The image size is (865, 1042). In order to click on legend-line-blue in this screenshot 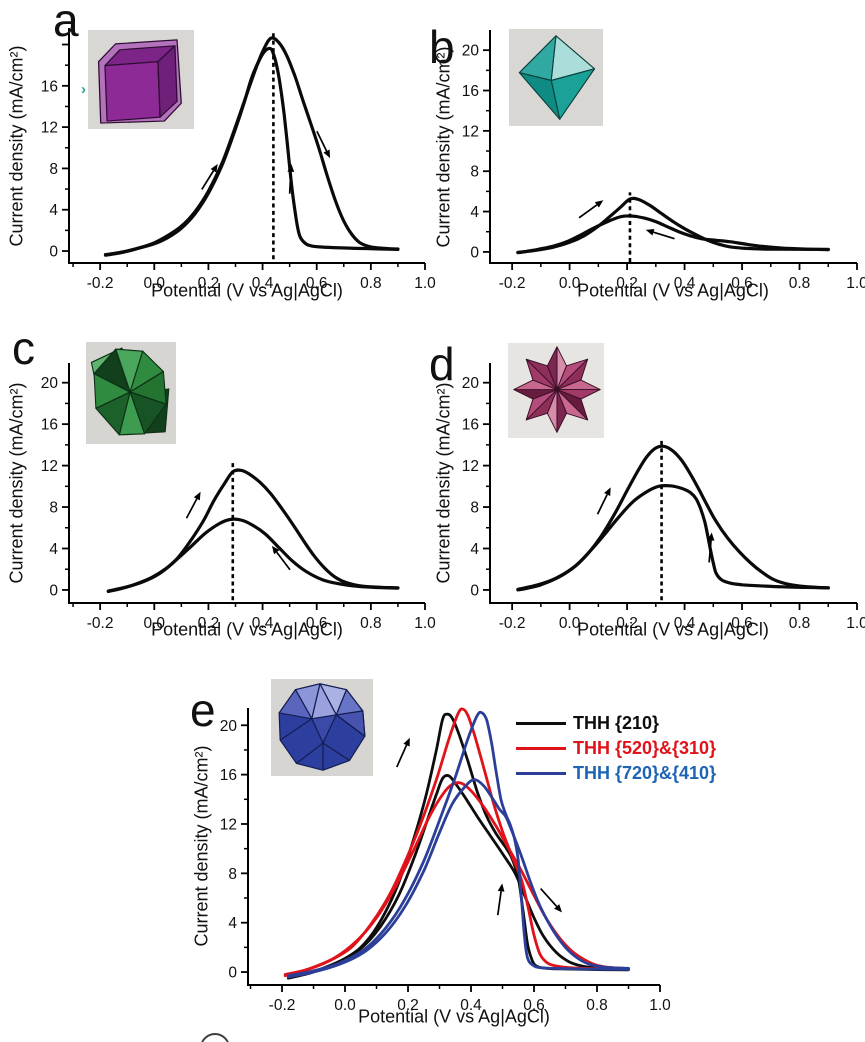, I will do `click(541, 773)`.